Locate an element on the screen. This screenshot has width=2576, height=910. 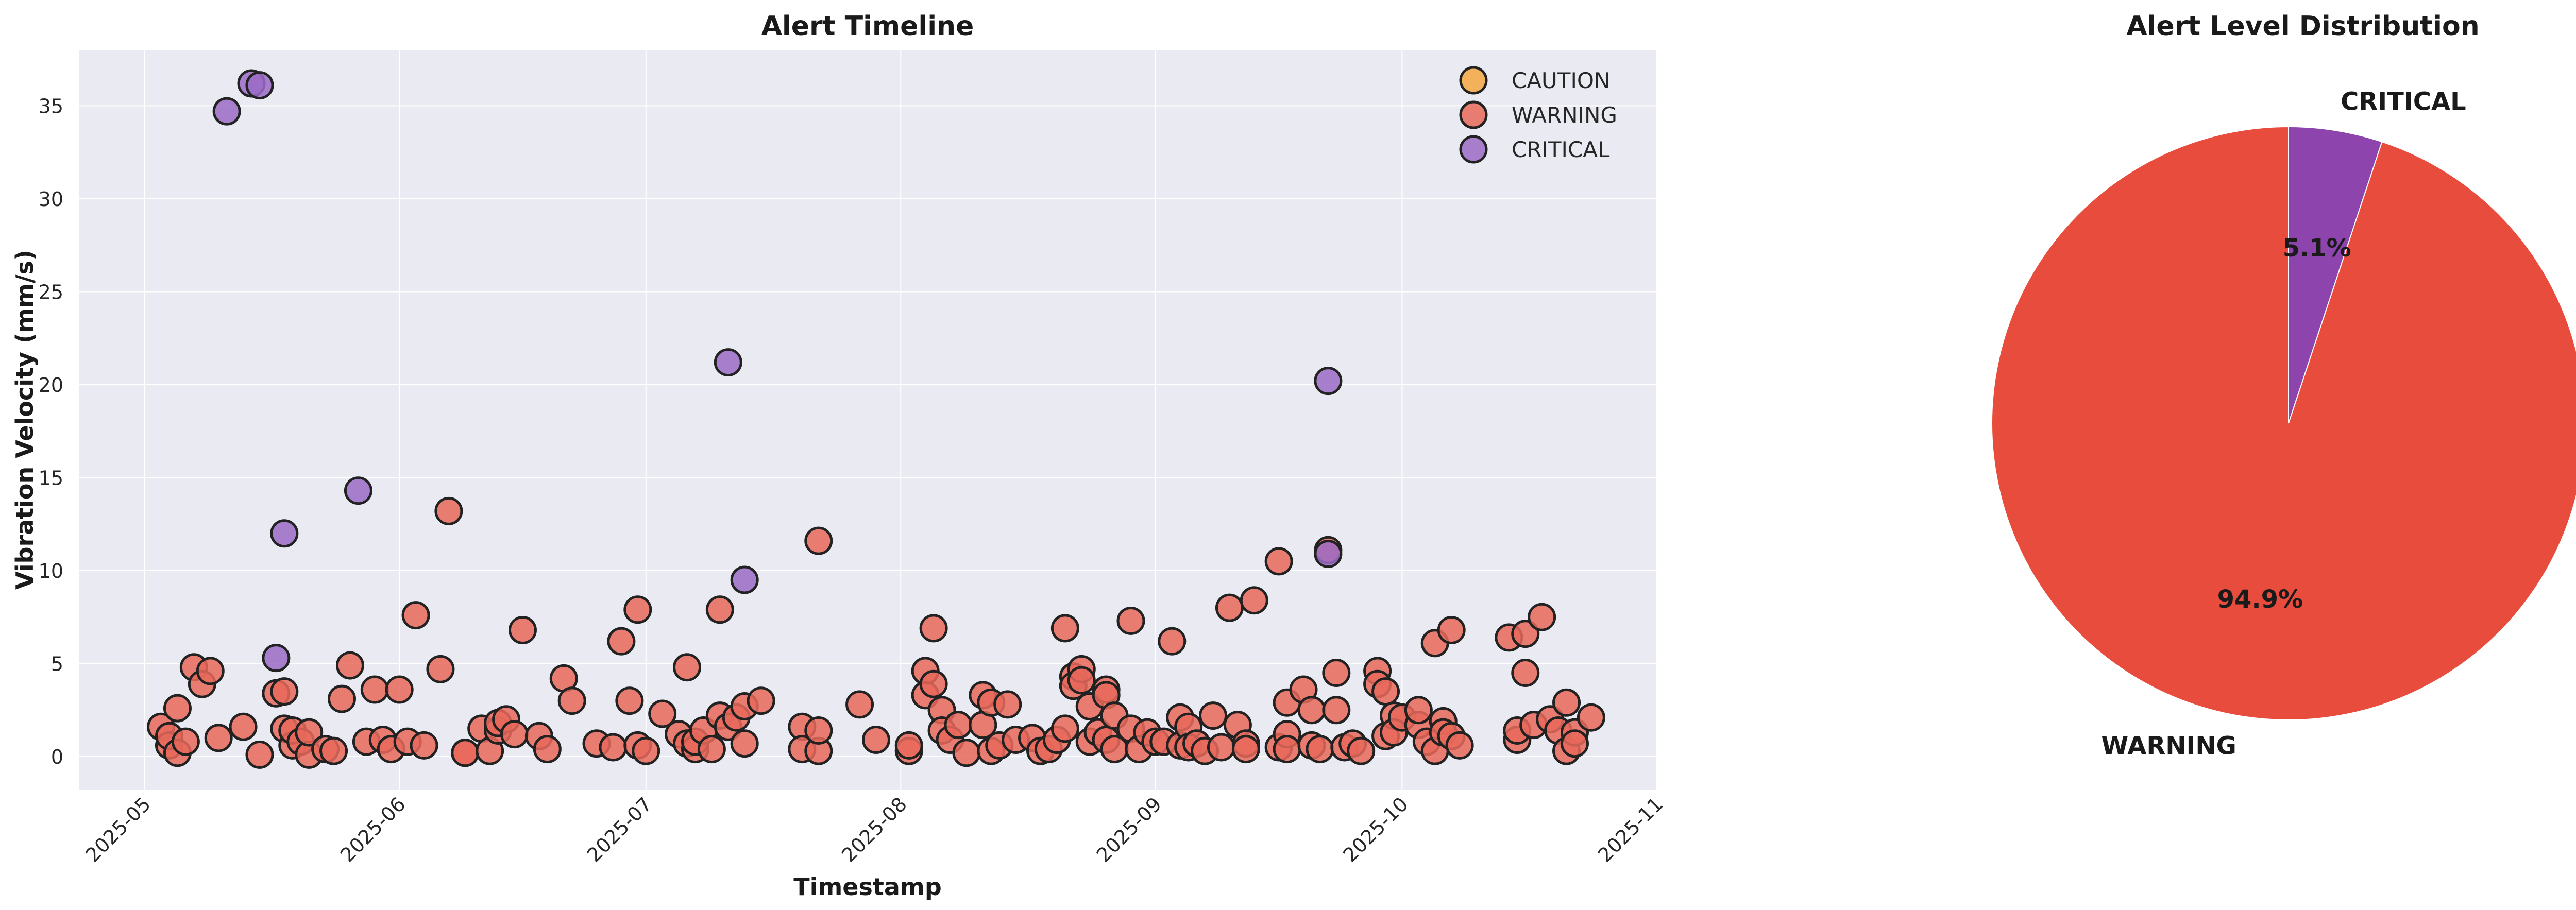
y-tick-label: 30 is located at coordinates (51, 199).